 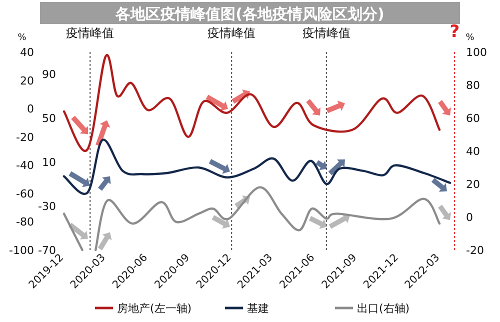 What do you see at coordinates (257, 166) in the screenshot?
I see `line-series` at bounding box center [257, 166].